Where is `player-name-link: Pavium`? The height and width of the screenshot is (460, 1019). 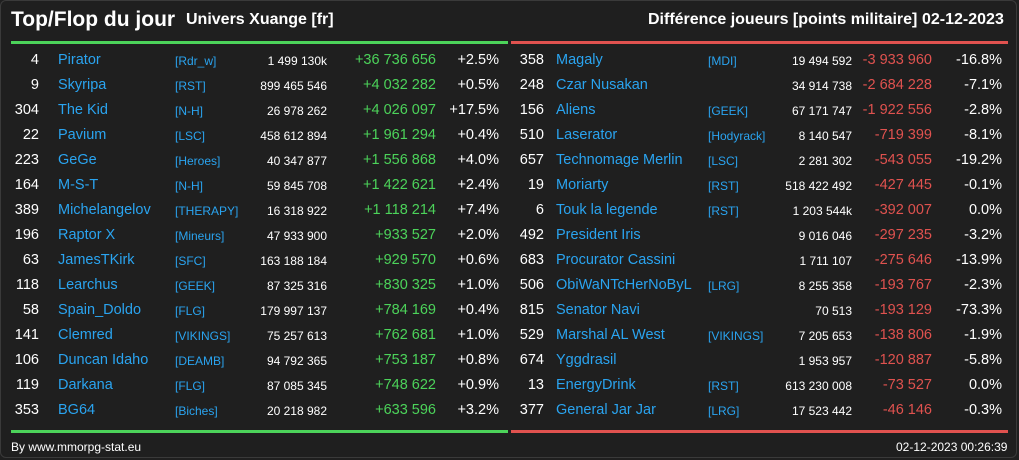 player-name-link: Pavium is located at coordinates (82, 135).